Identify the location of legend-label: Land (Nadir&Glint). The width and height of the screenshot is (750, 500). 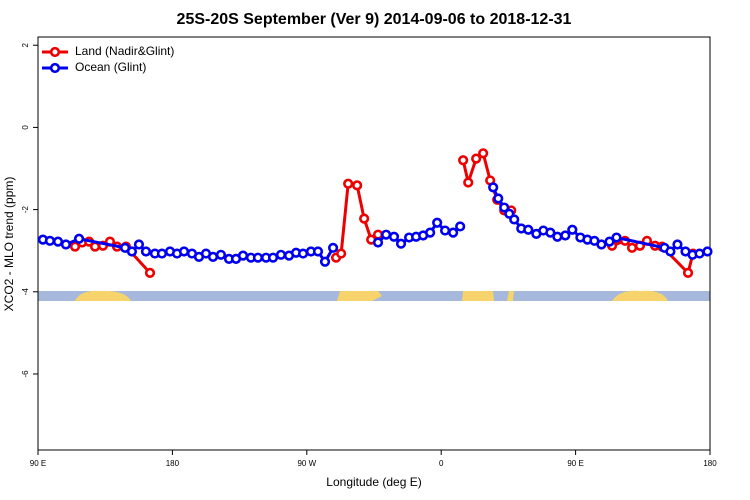
(124, 51).